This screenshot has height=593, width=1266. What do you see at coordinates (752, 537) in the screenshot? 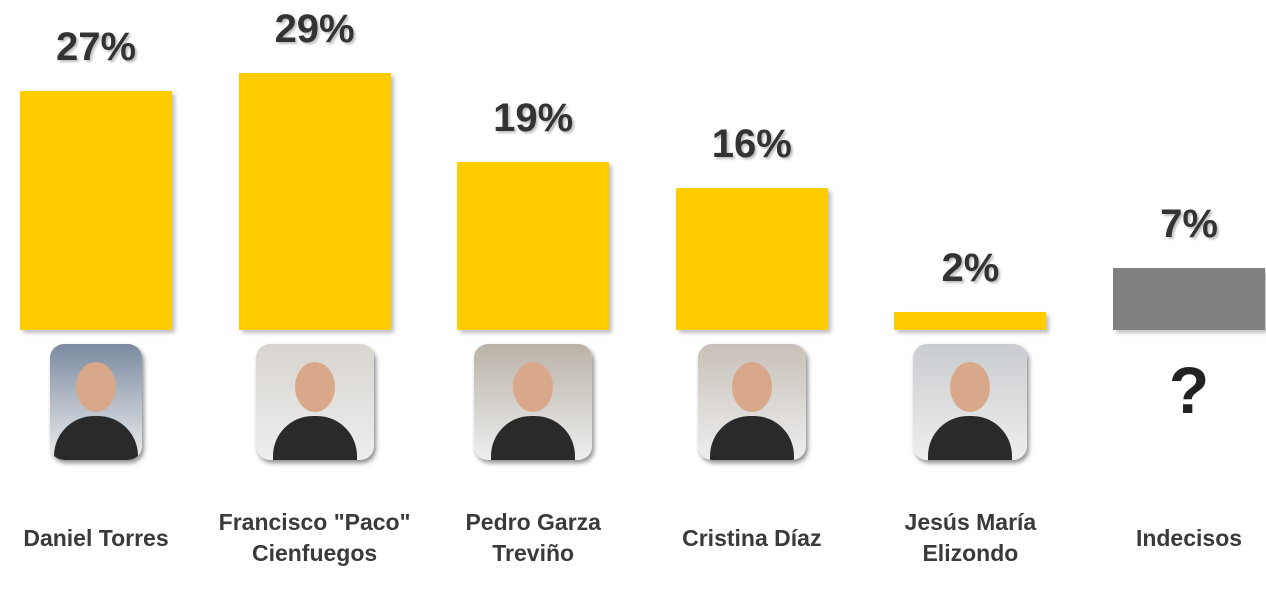
I see `x-tick-label: Cristina Díaz` at bounding box center [752, 537].